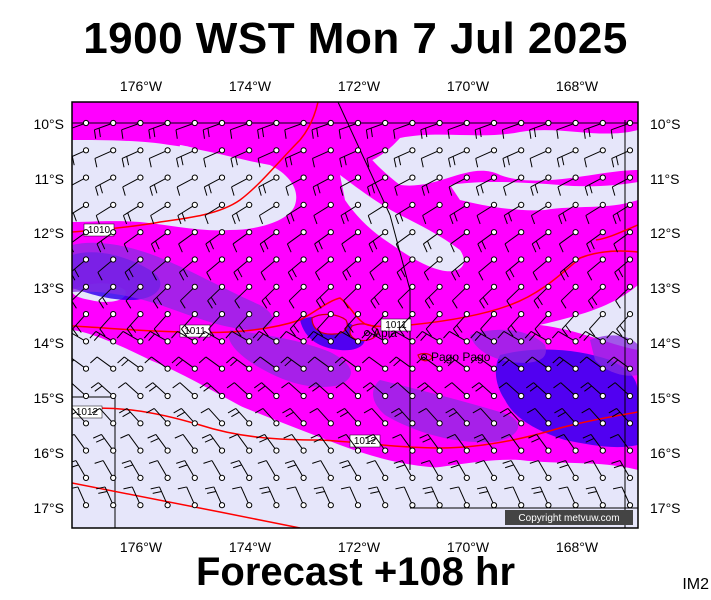 Image resolution: width=711 pixels, height=600 pixels. What do you see at coordinates (665, 233) in the screenshot?
I see `lat-label: 12°S` at bounding box center [665, 233].